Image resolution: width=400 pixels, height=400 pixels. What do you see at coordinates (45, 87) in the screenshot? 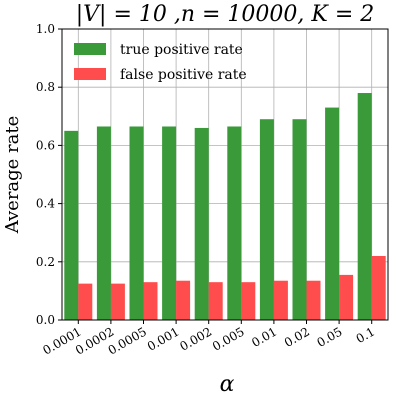
I see `y-tick-label: 0.8` at bounding box center [45, 87].